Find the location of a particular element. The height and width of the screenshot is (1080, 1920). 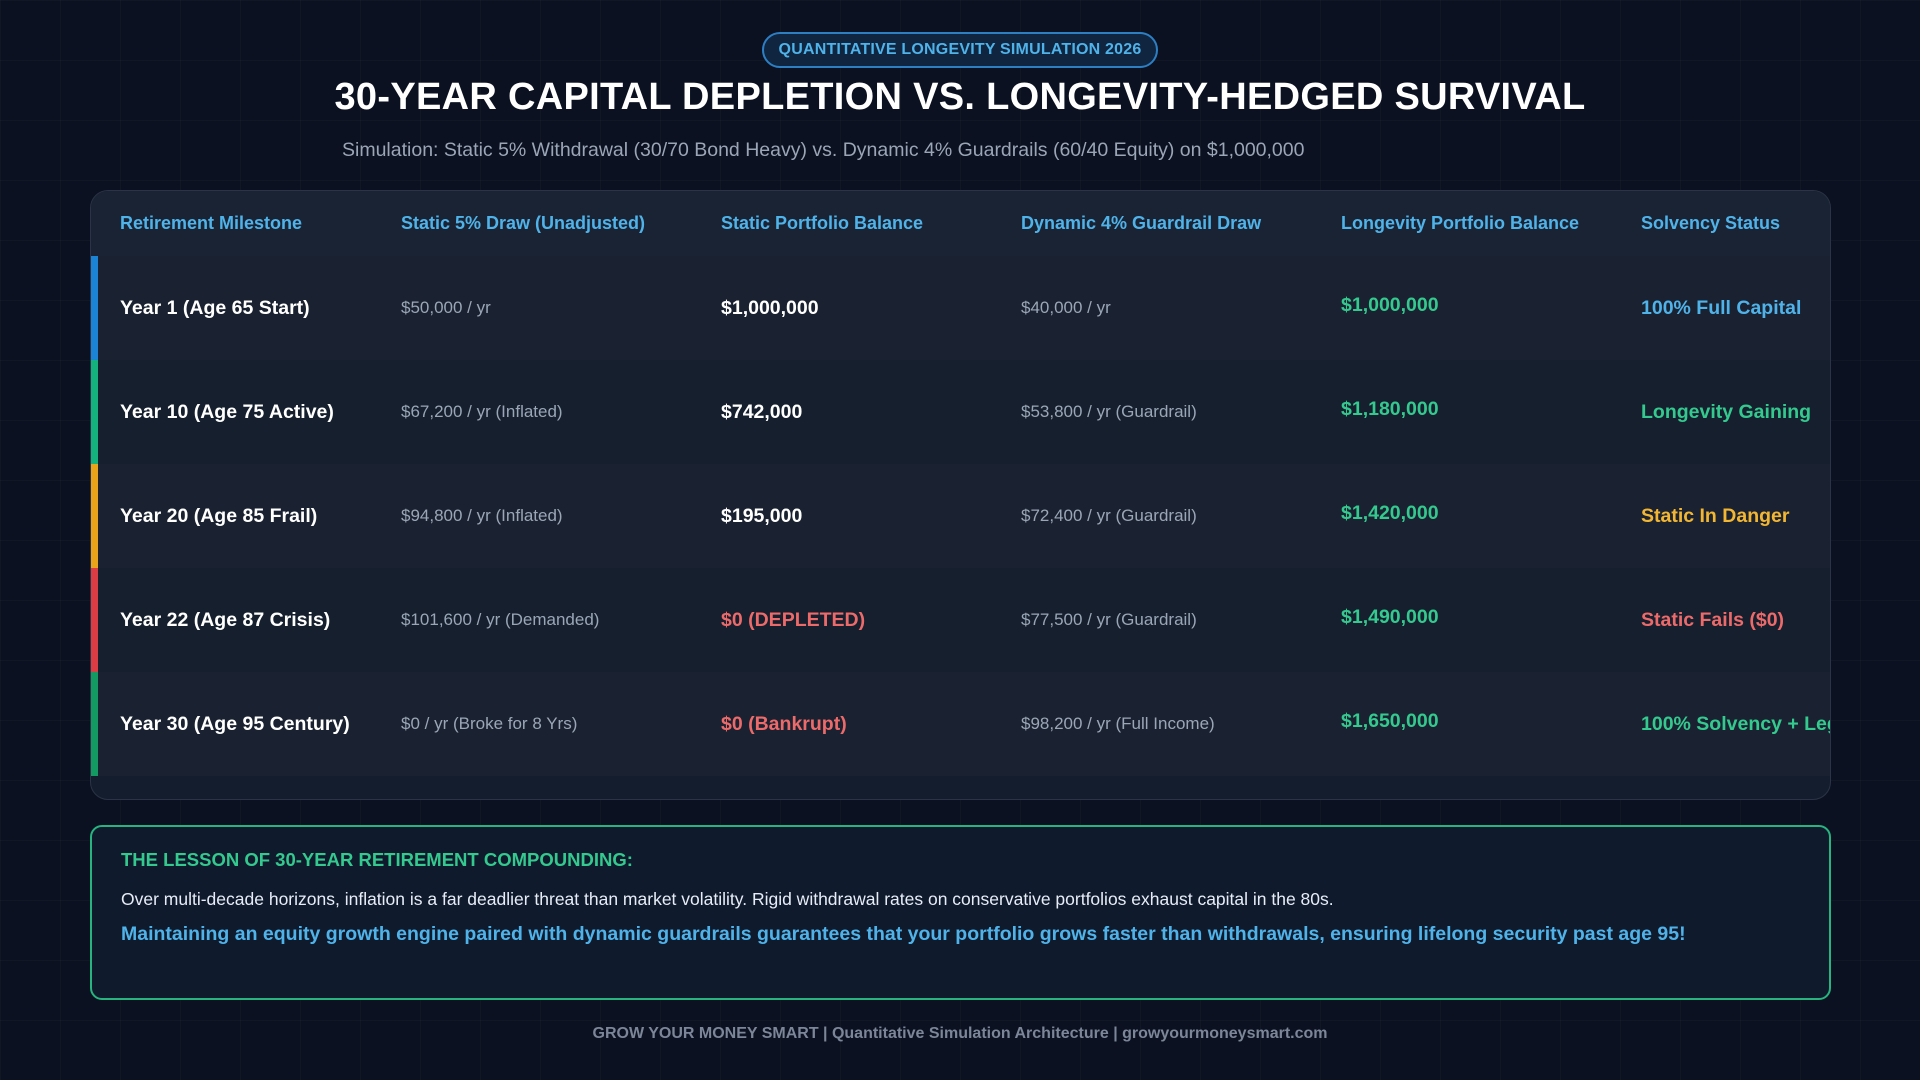

column-header-solvency-status: Solvency Status is located at coordinates (1711, 223).